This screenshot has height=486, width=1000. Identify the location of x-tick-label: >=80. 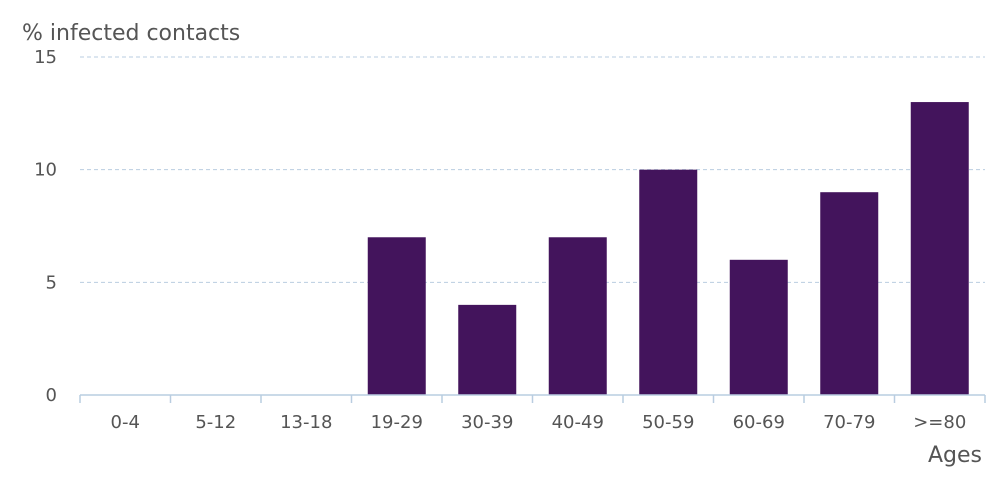
(939, 422).